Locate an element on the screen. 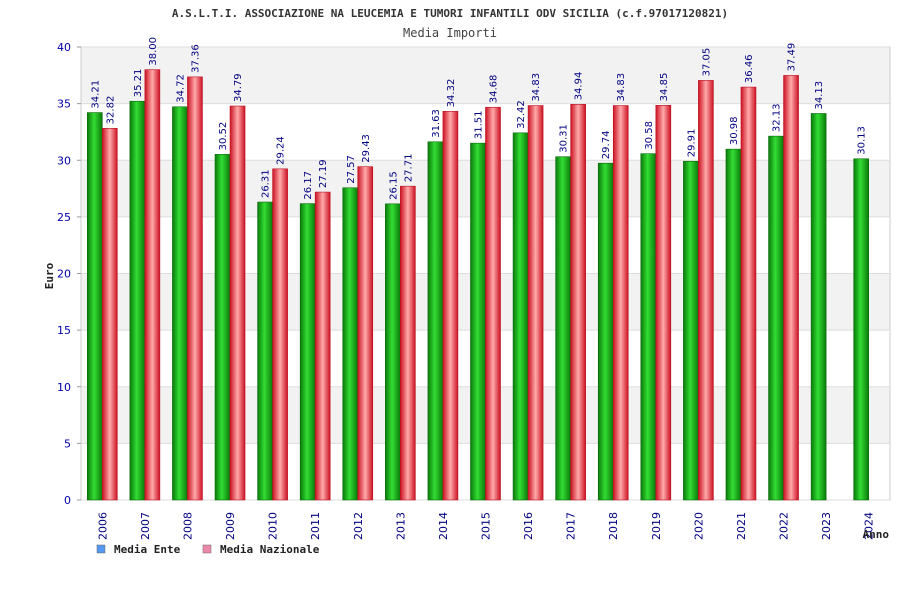 The image size is (900, 600). data-label: 30.98 is located at coordinates (734, 131).